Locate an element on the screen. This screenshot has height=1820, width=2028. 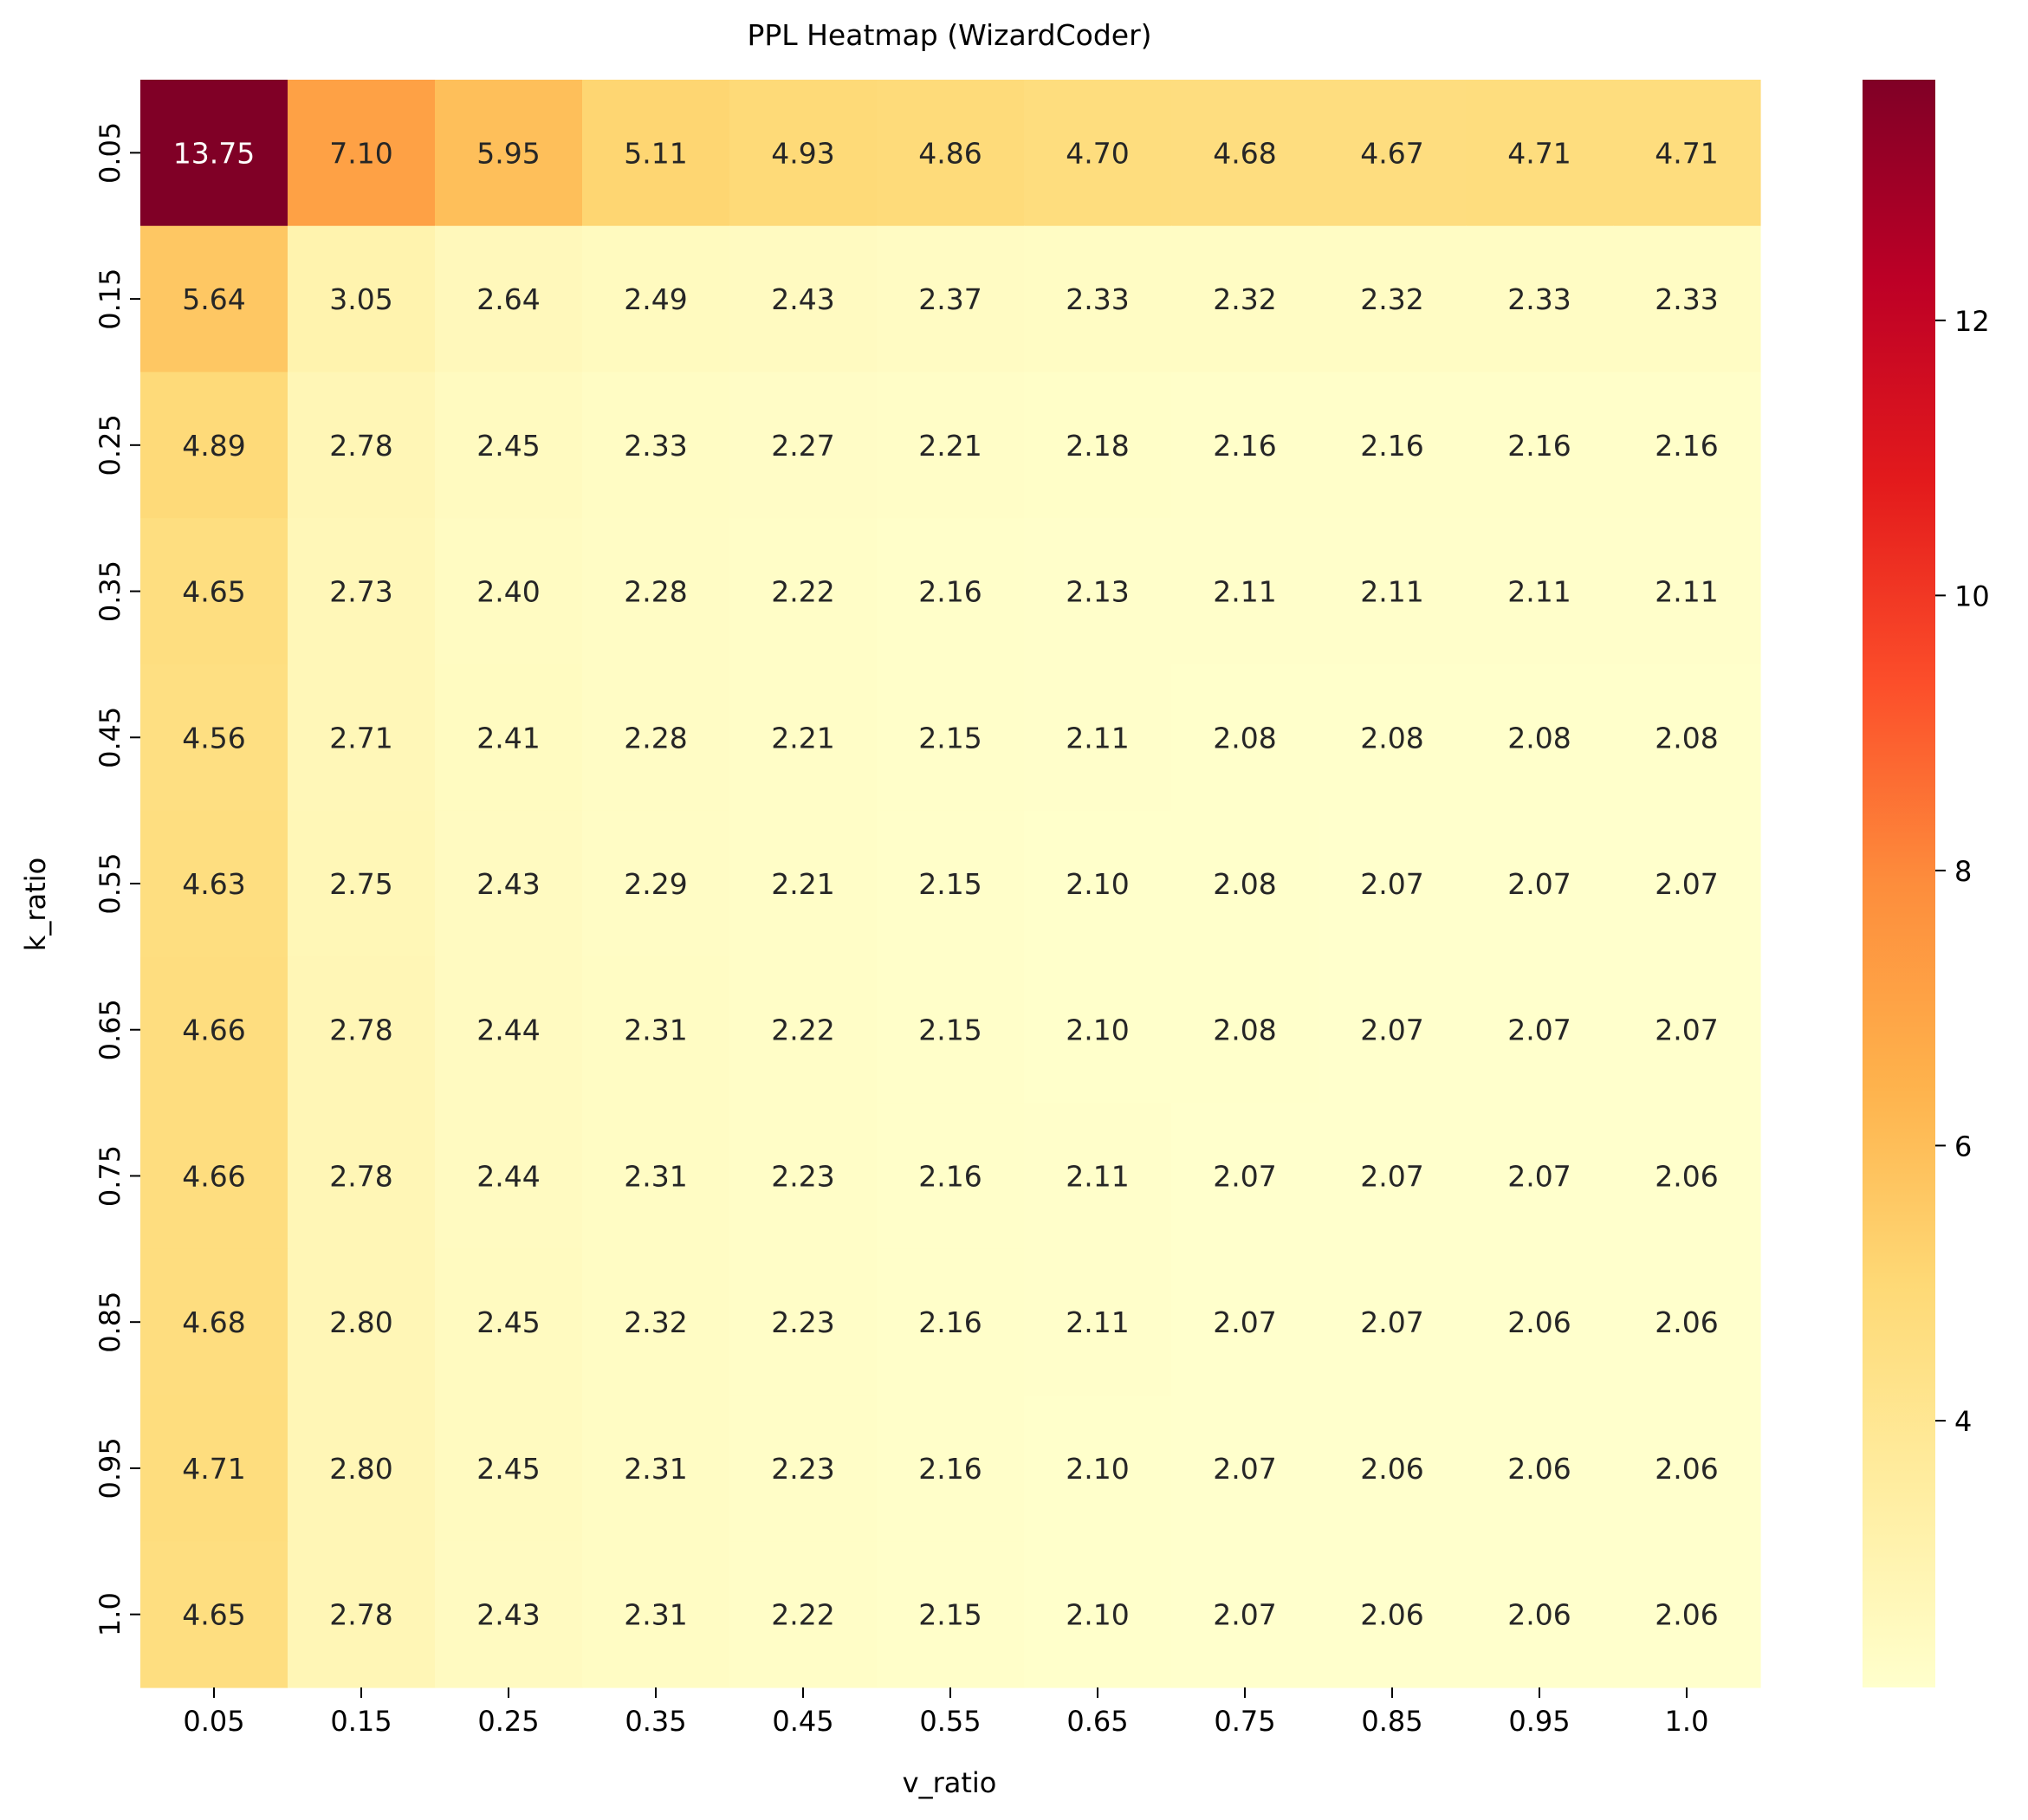
colorbar-gradient is located at coordinates (1899, 883).